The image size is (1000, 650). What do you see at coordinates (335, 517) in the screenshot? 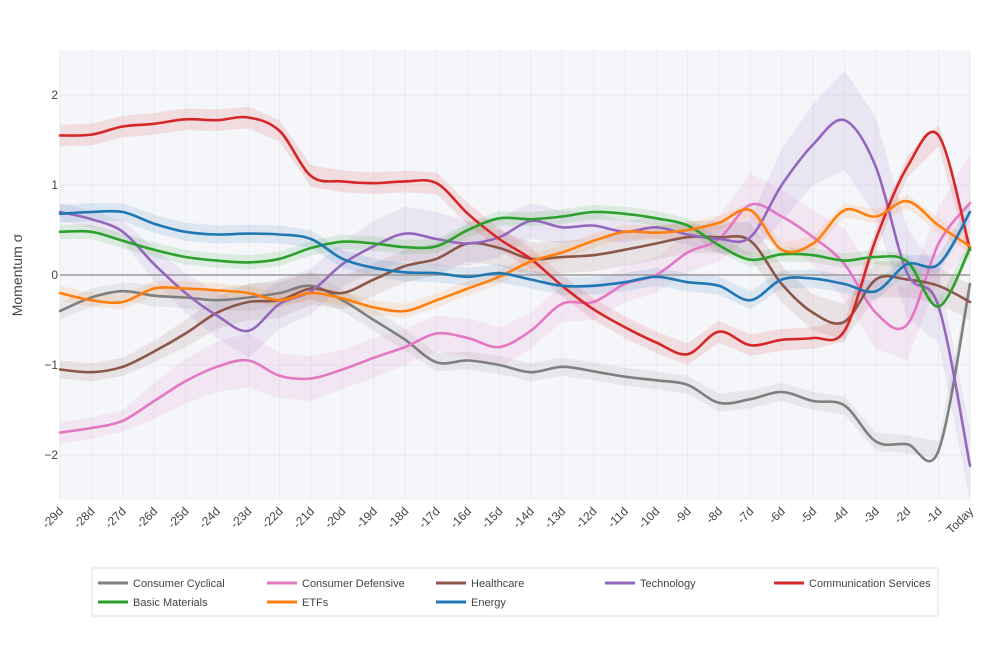
I see `x-tick-label: -20d` at bounding box center [335, 517].